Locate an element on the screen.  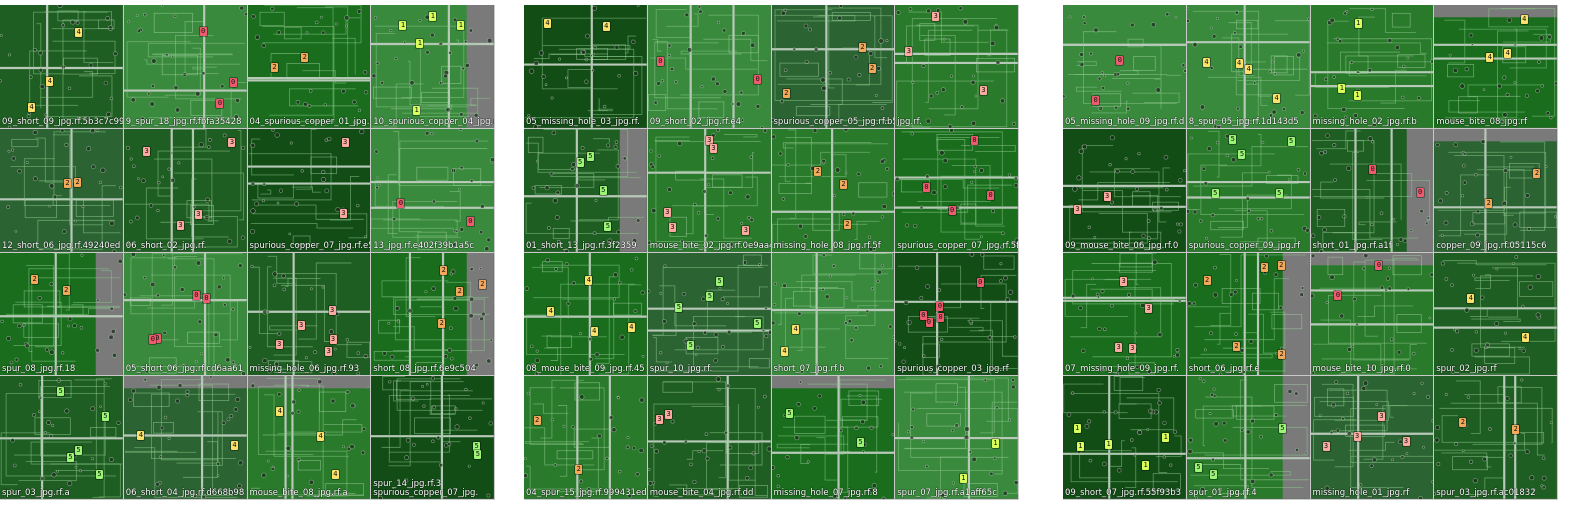
image-filename-caption: mouse_bite_04_jpg.rf.dd is located at coordinates (701, 493).